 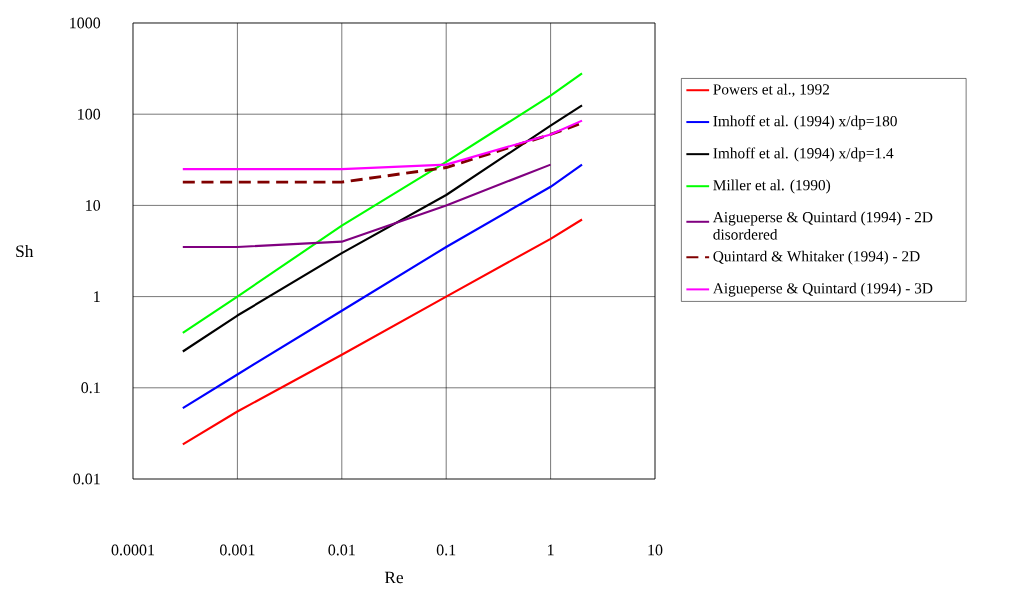 What do you see at coordinates (771, 90) in the screenshot?
I see `legend-label: Powers et al., 1992` at bounding box center [771, 90].